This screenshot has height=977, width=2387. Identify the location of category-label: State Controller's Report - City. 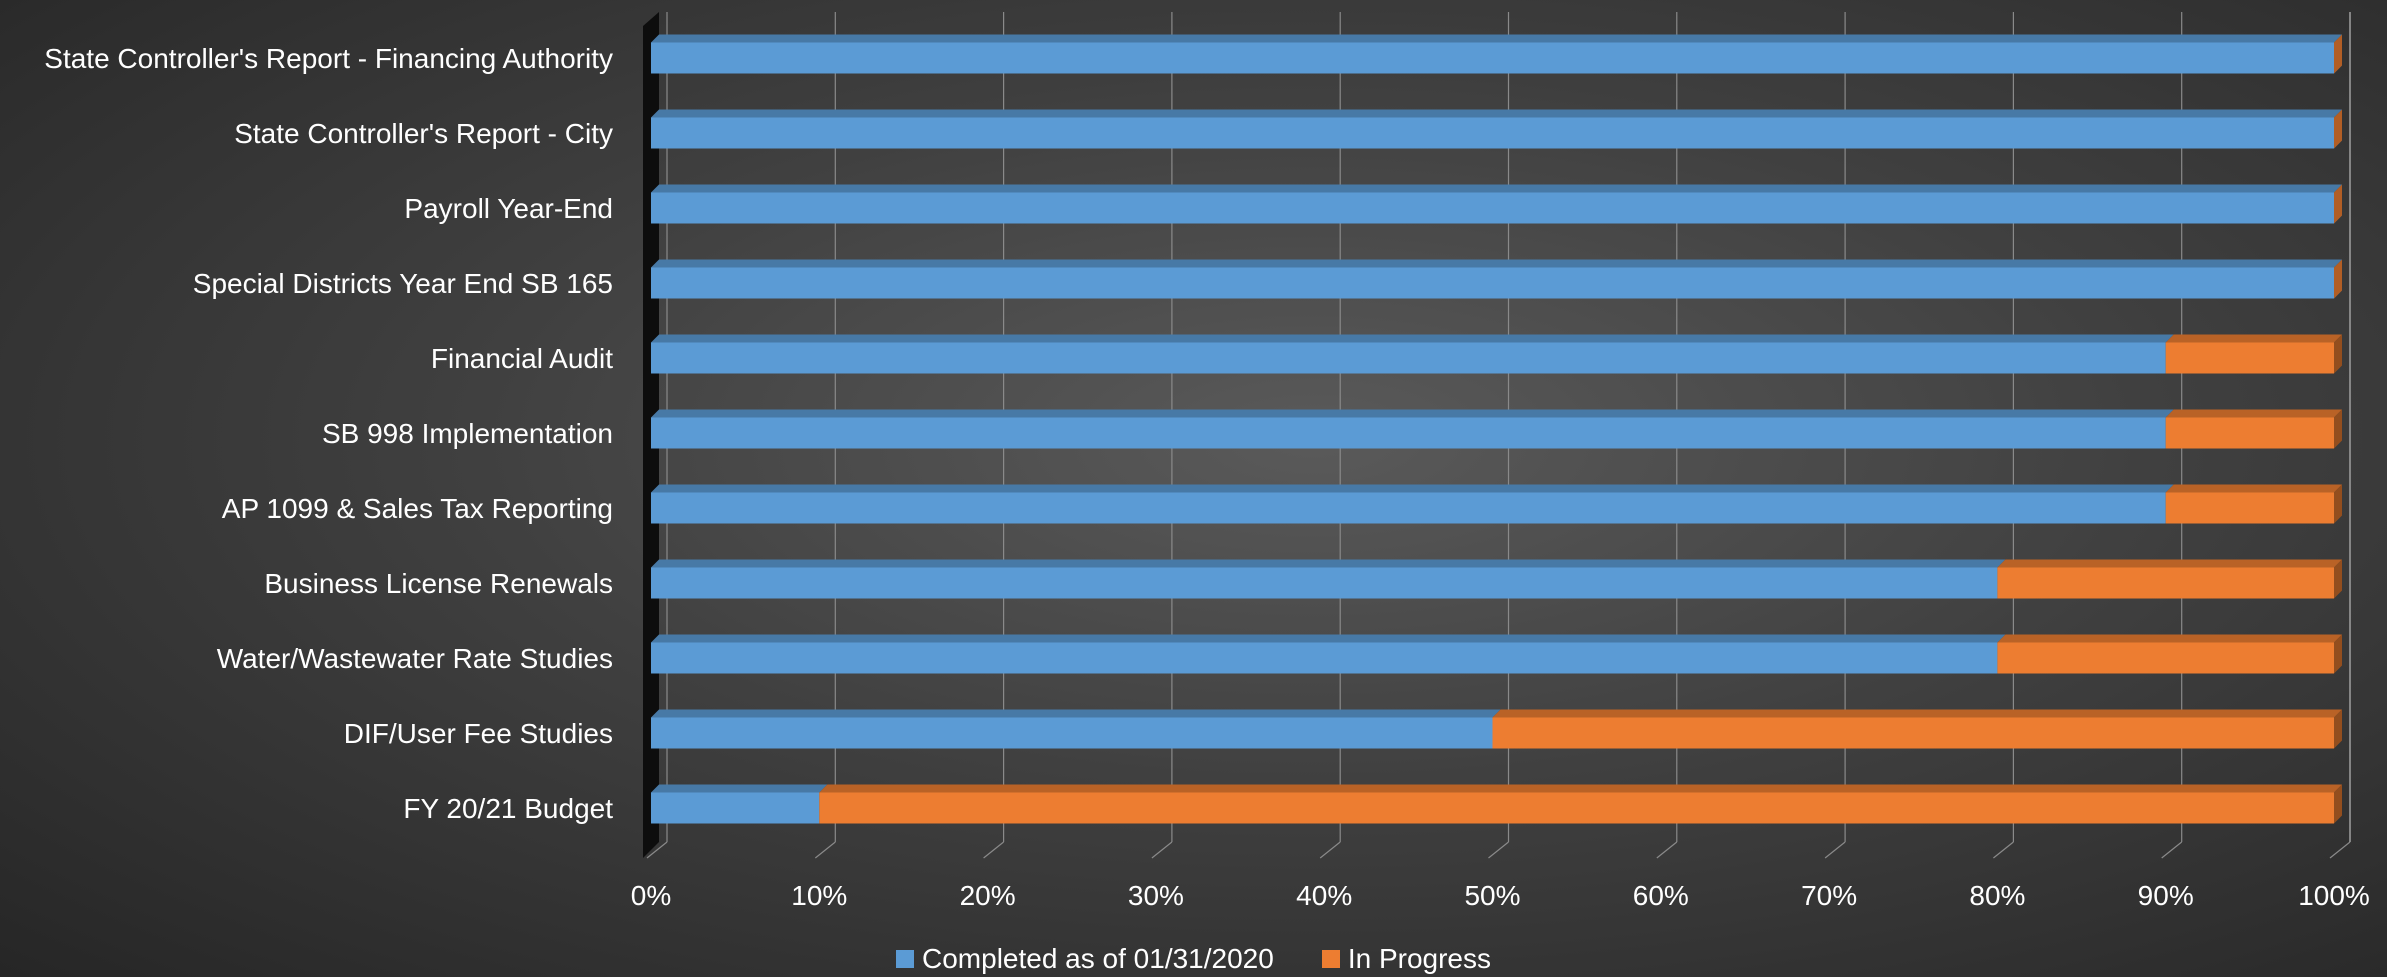
(423, 133).